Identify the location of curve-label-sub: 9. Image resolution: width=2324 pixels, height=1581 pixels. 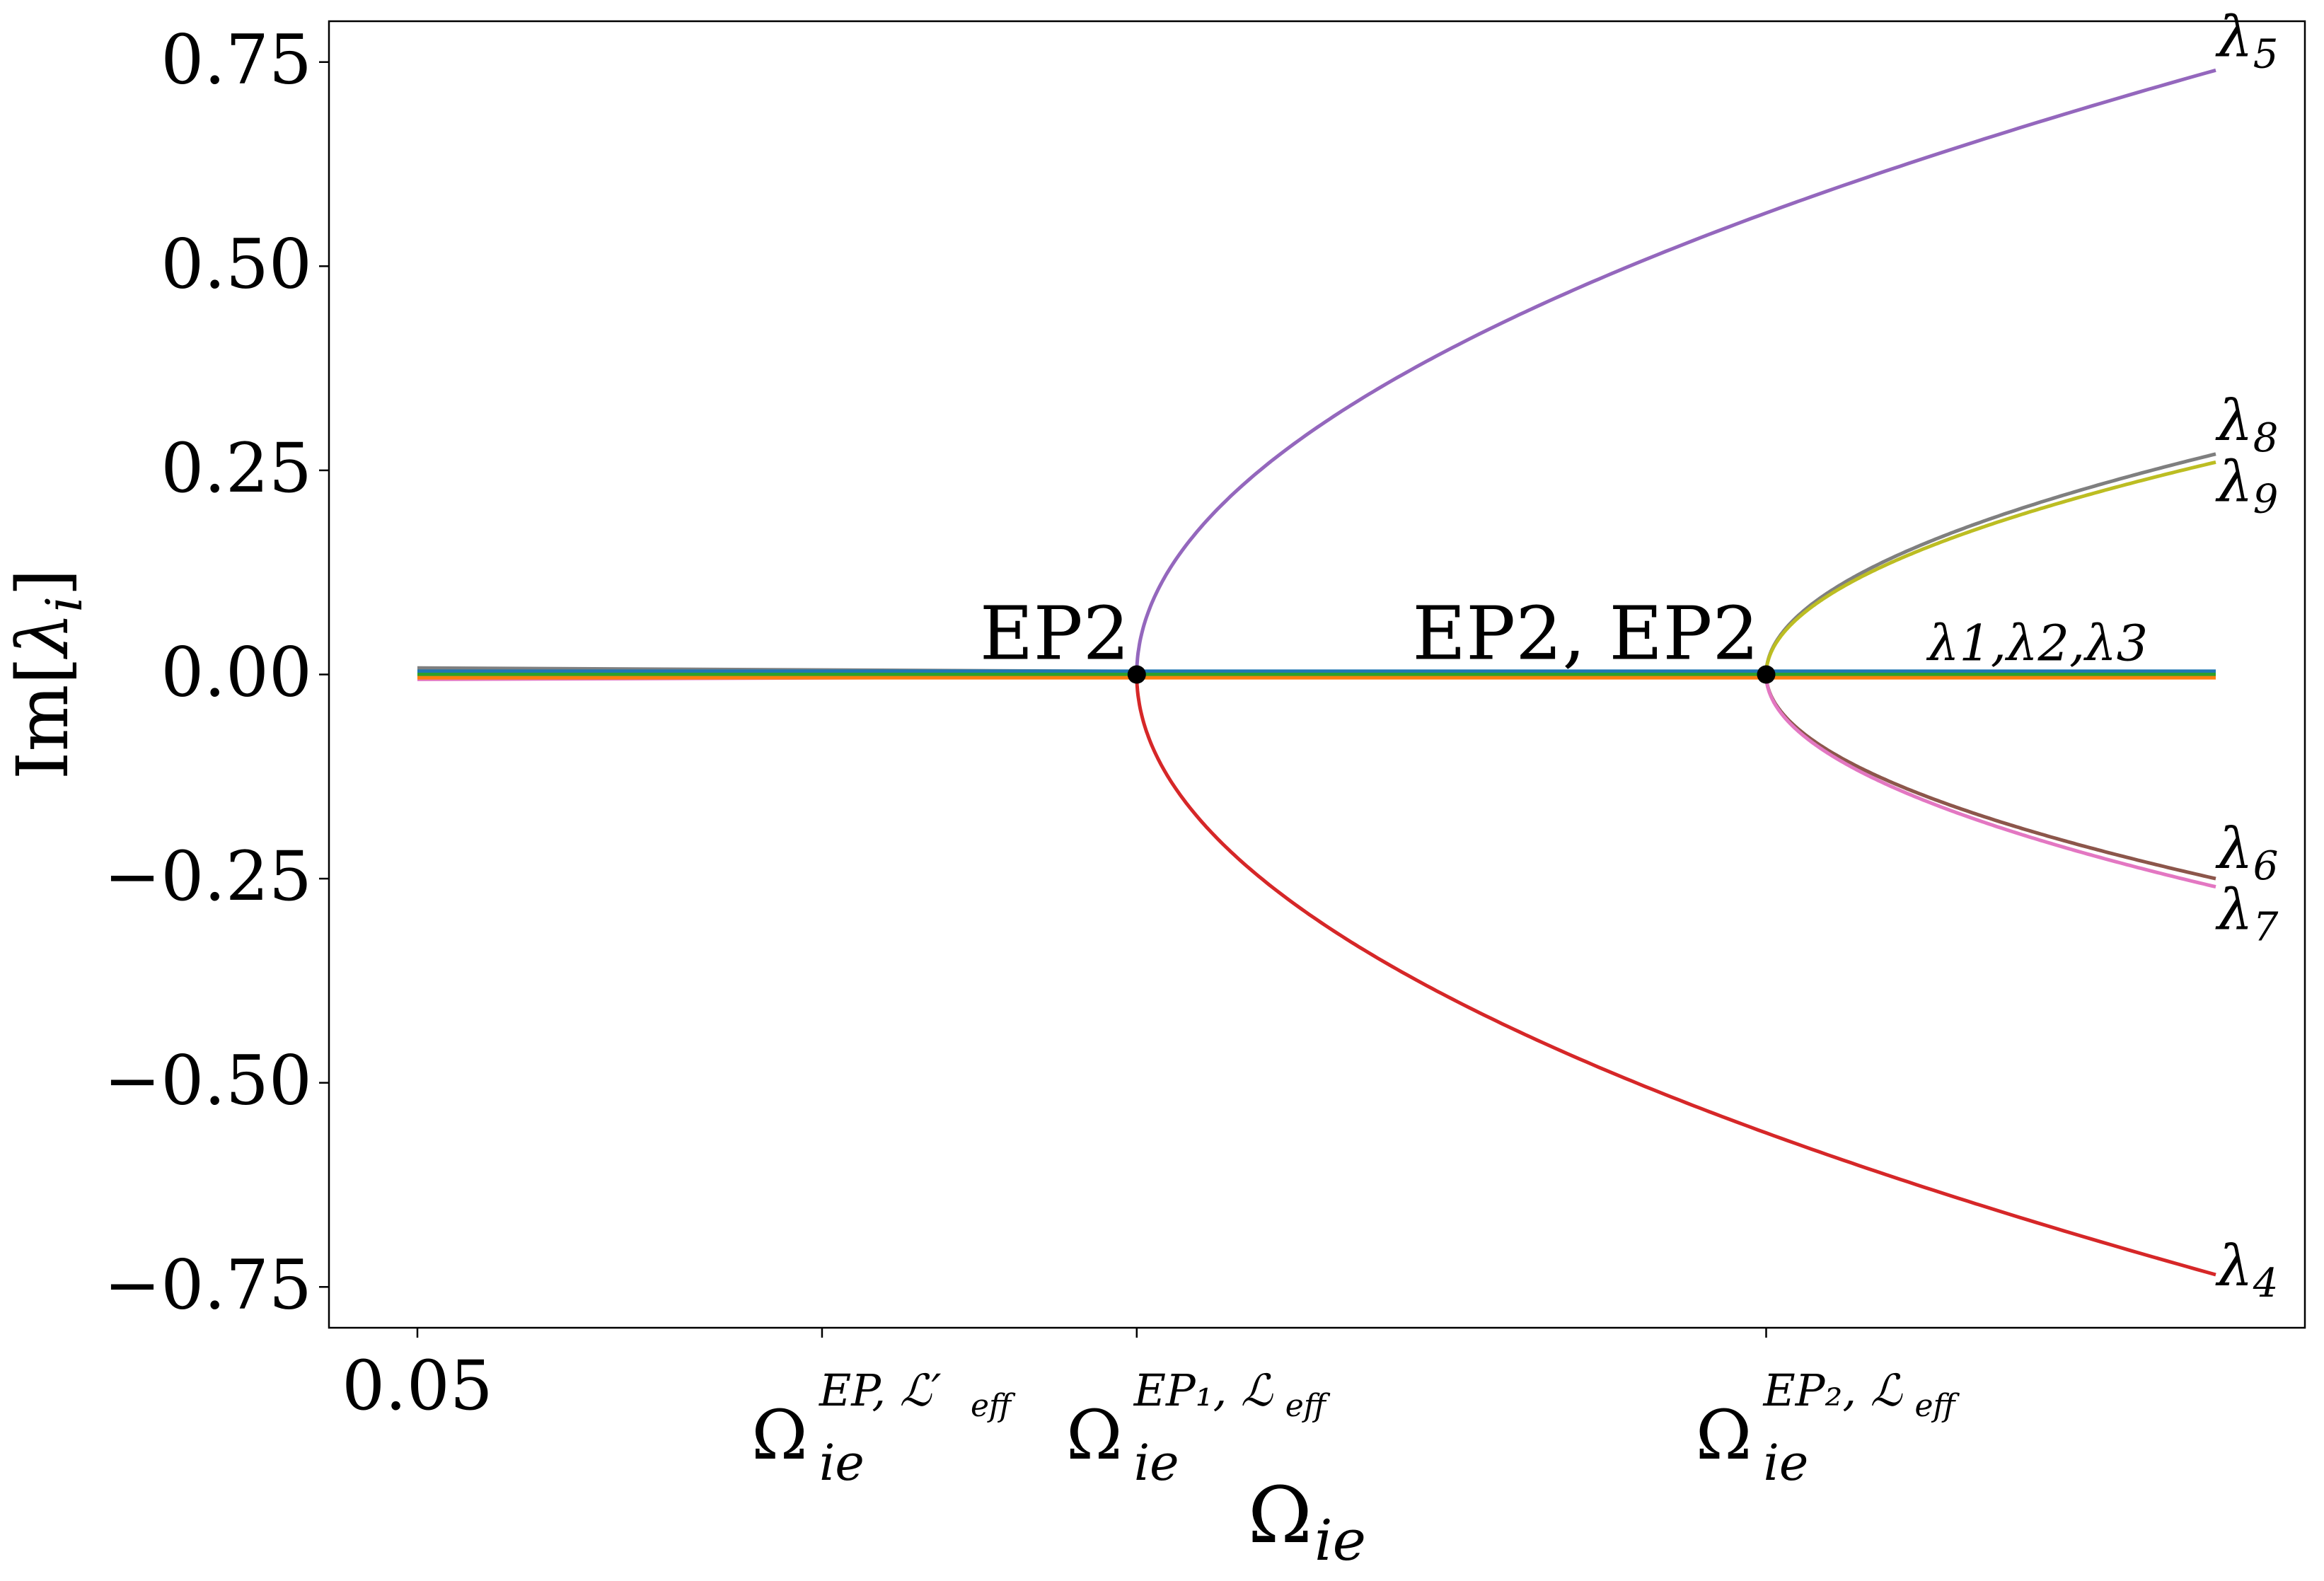
(2266, 499).